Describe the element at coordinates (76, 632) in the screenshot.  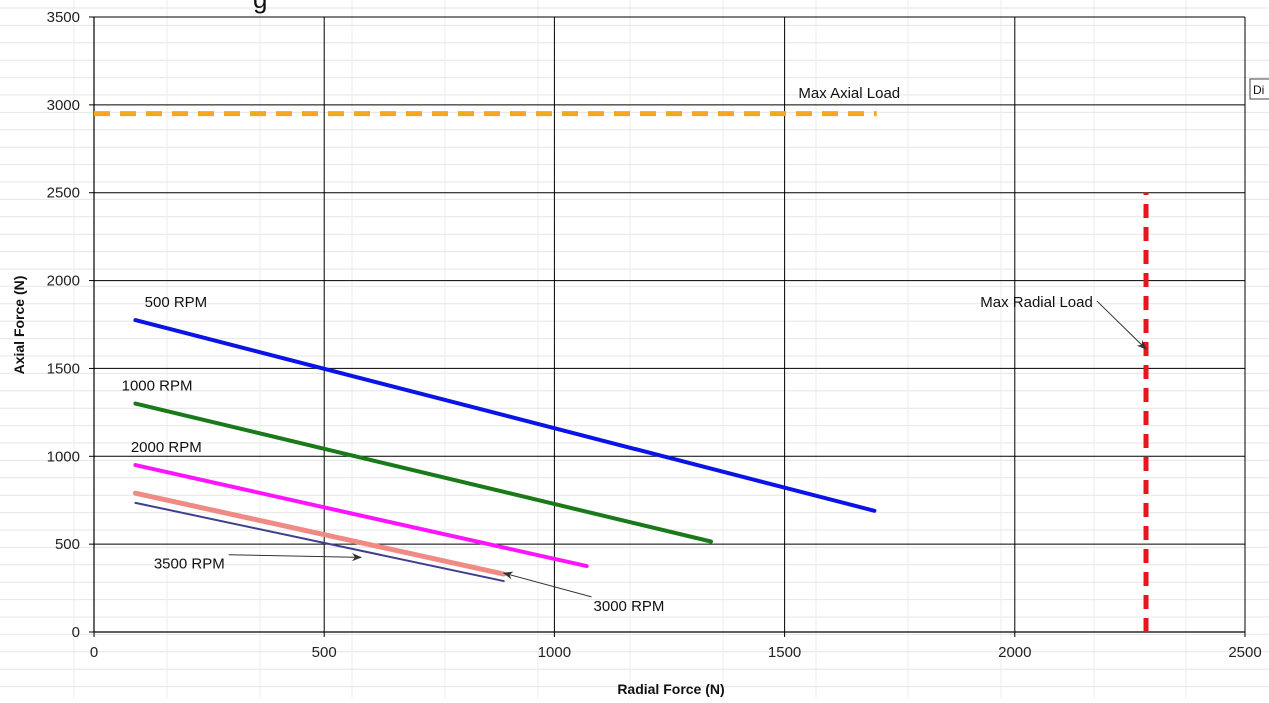
I see `y-tick-label: 0` at that location.